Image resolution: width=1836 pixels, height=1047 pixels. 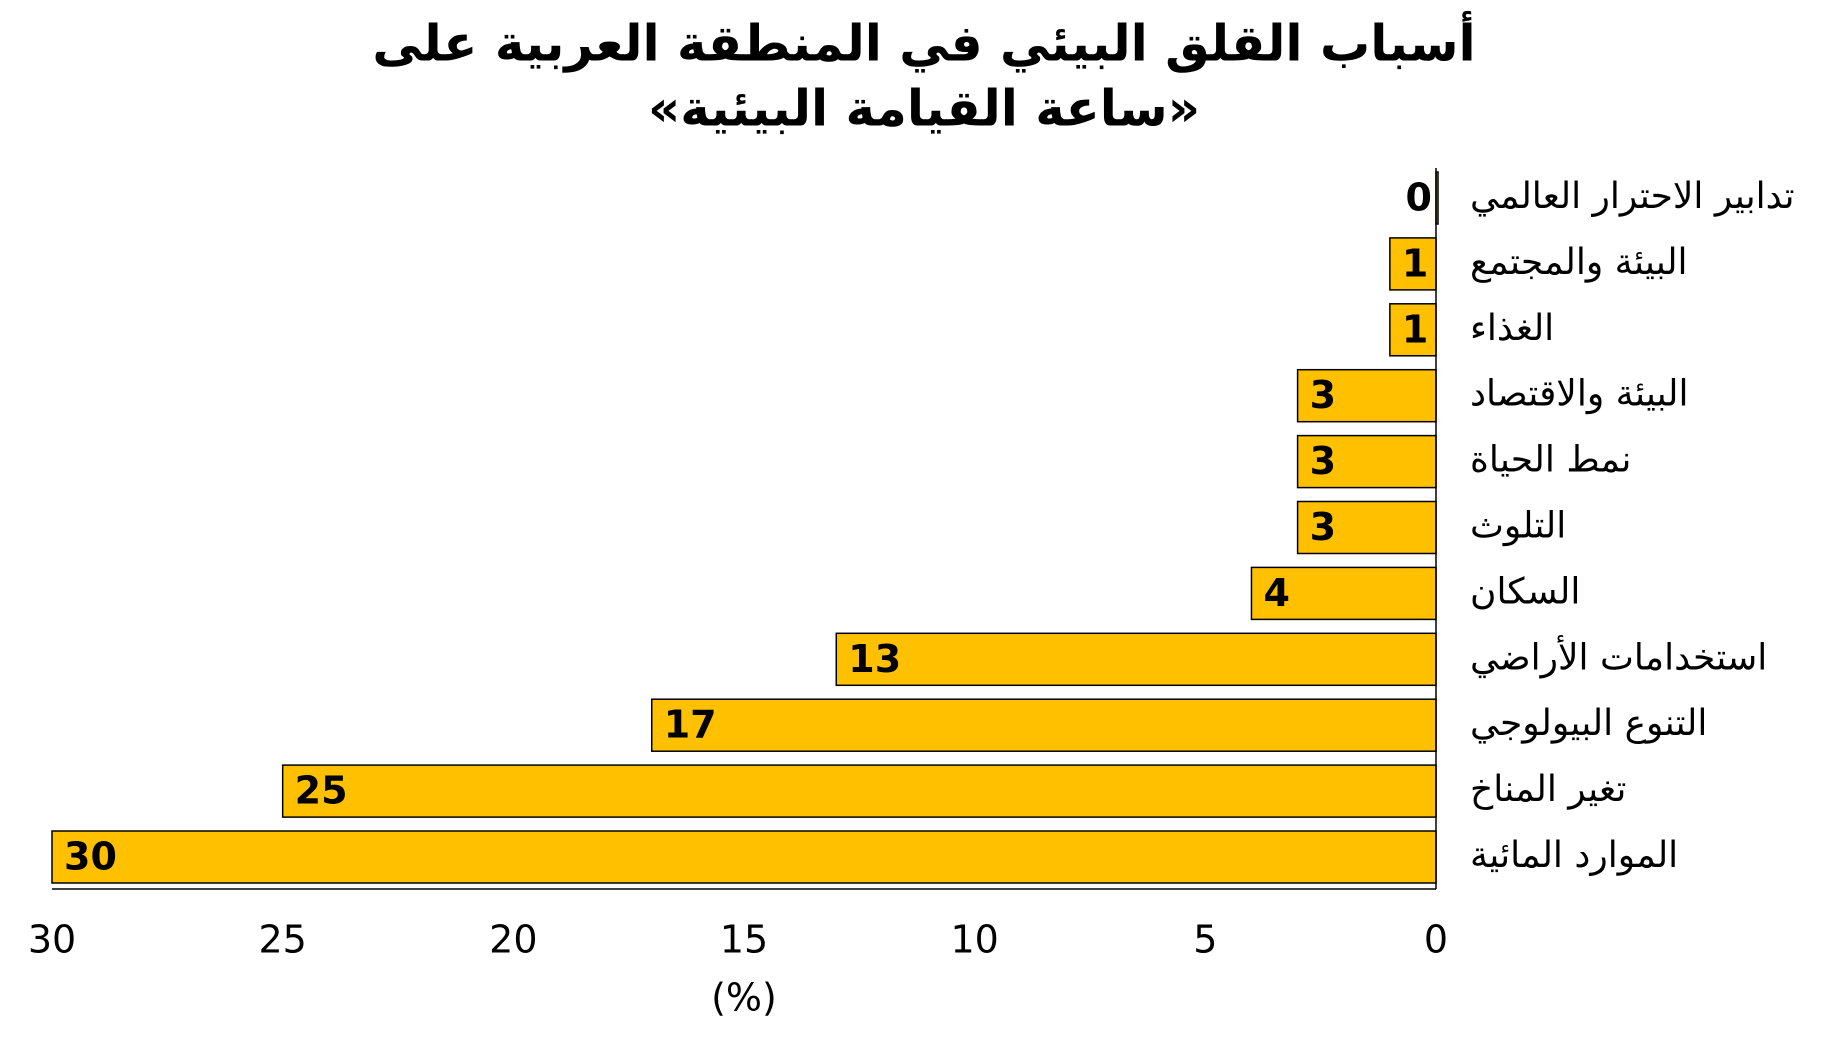 What do you see at coordinates (974, 940) in the screenshot?
I see `x-tick-label: 10` at bounding box center [974, 940].